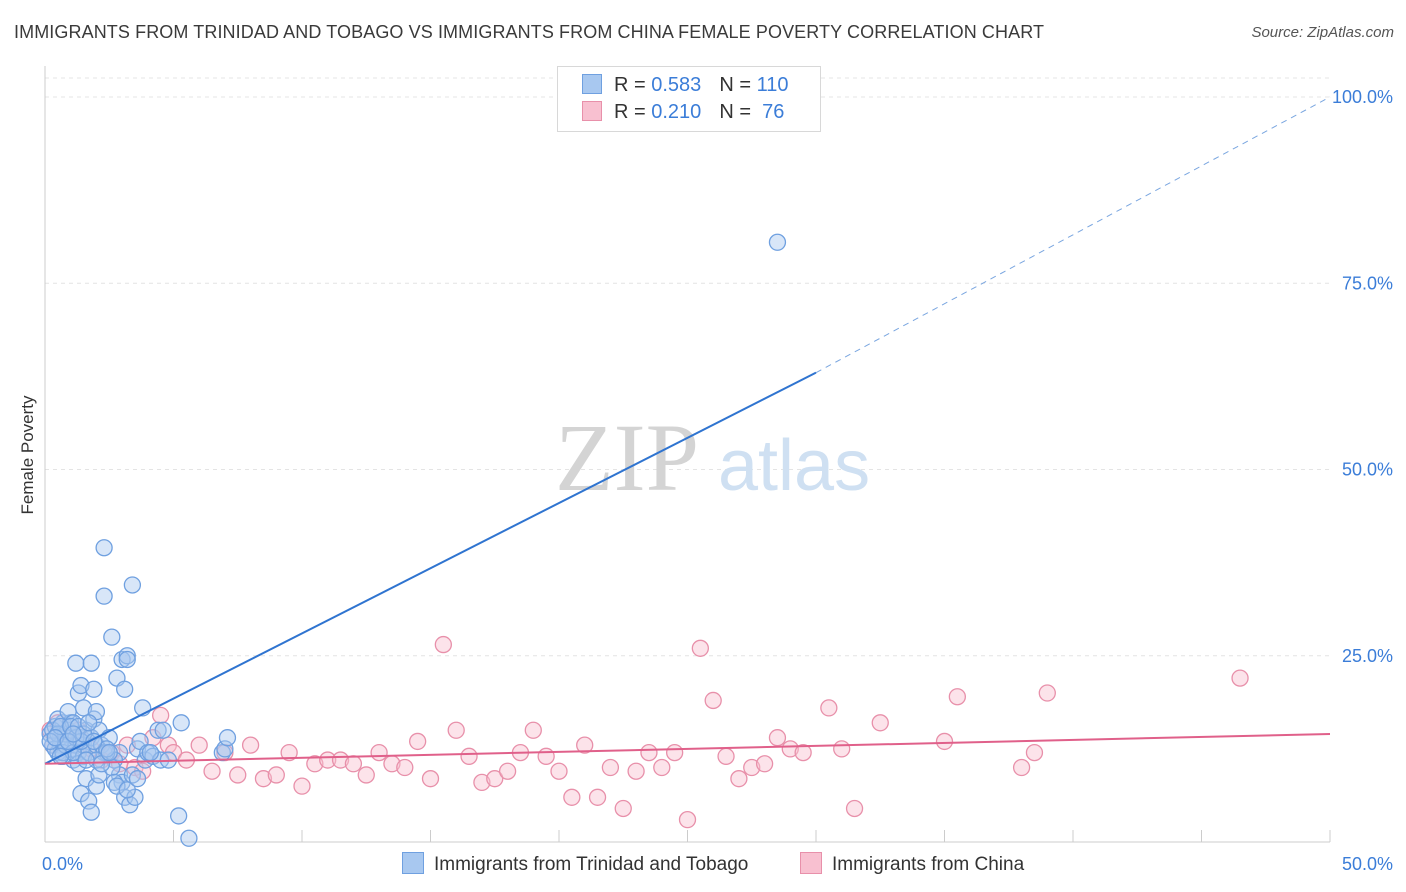  Describe the element at coordinates (738, 112) in the screenshot. I see `legend-n-label: N =` at that location.